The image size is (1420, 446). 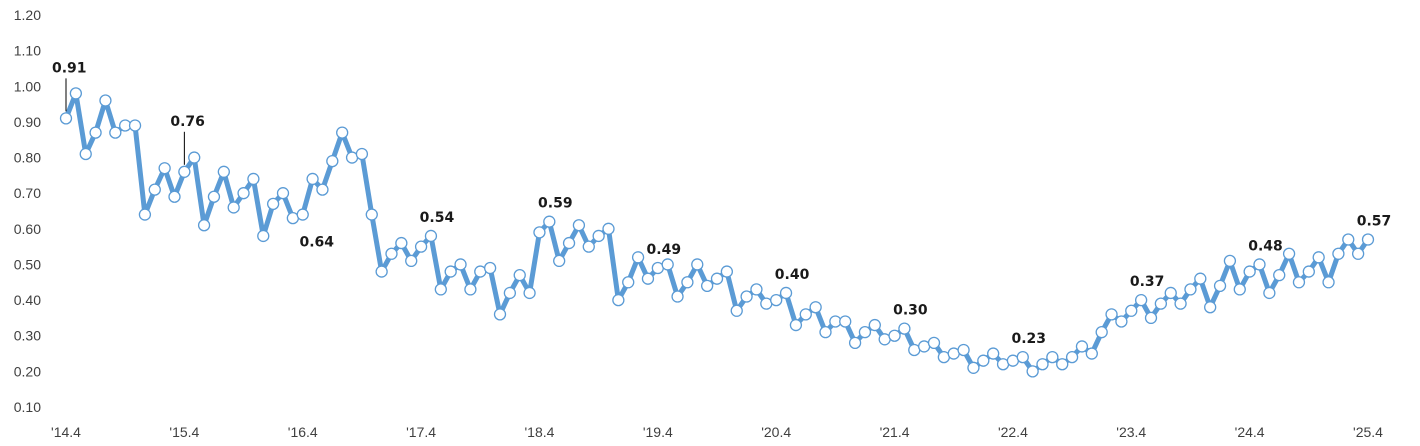 I want to click on y-tick-label: 0.40, so click(x=27, y=300).